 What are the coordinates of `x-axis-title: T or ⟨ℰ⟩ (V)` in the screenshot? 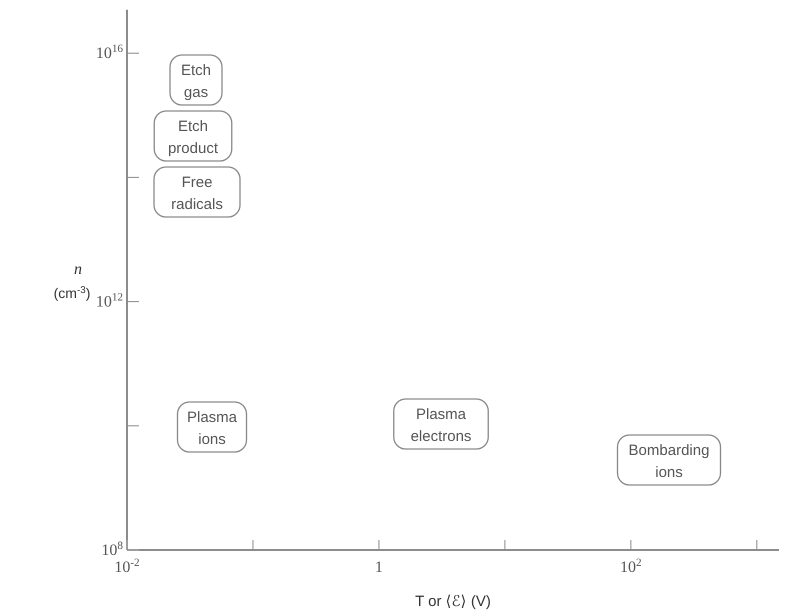 It's located at (453, 601).